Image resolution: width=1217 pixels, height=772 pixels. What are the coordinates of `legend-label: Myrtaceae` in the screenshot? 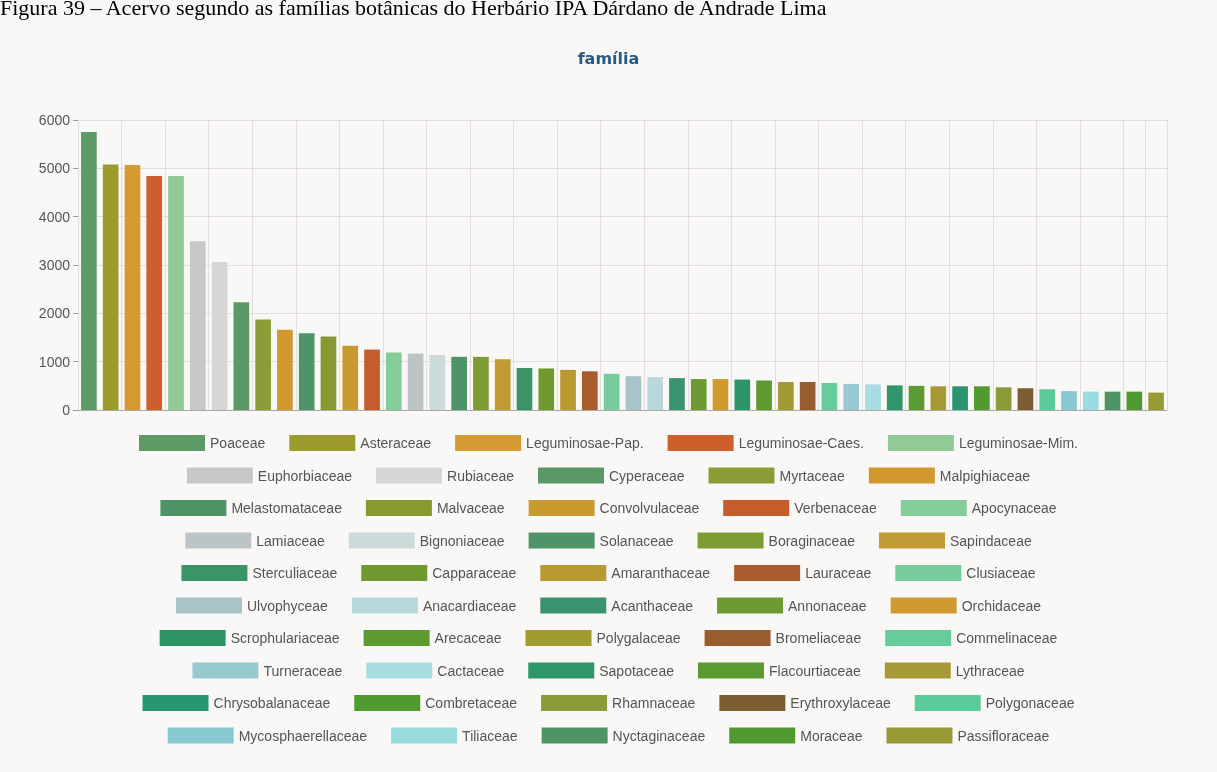 It's located at (812, 475).